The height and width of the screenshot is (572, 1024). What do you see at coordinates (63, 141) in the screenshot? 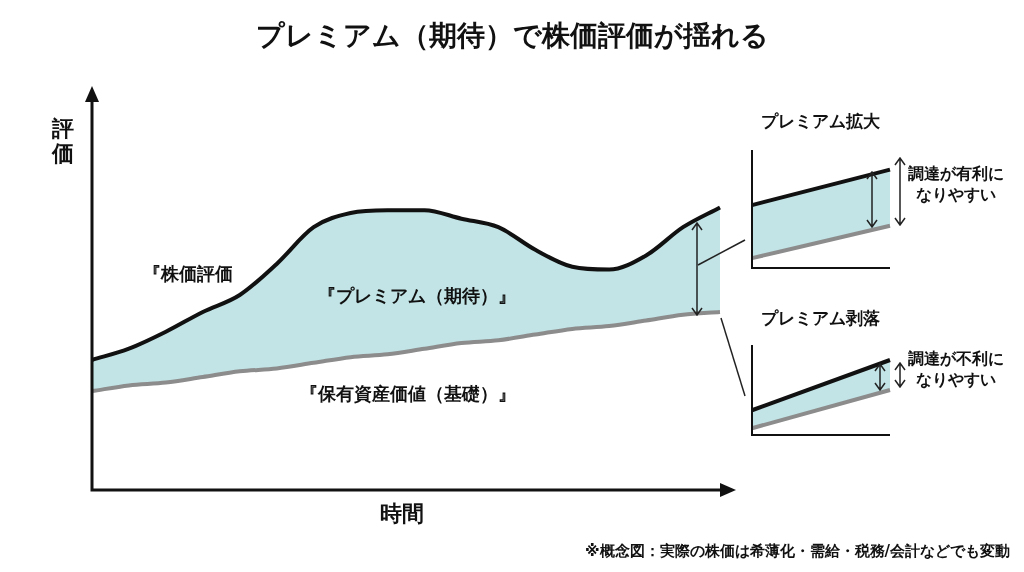
I see `y-axis-title: 評価` at bounding box center [63, 141].